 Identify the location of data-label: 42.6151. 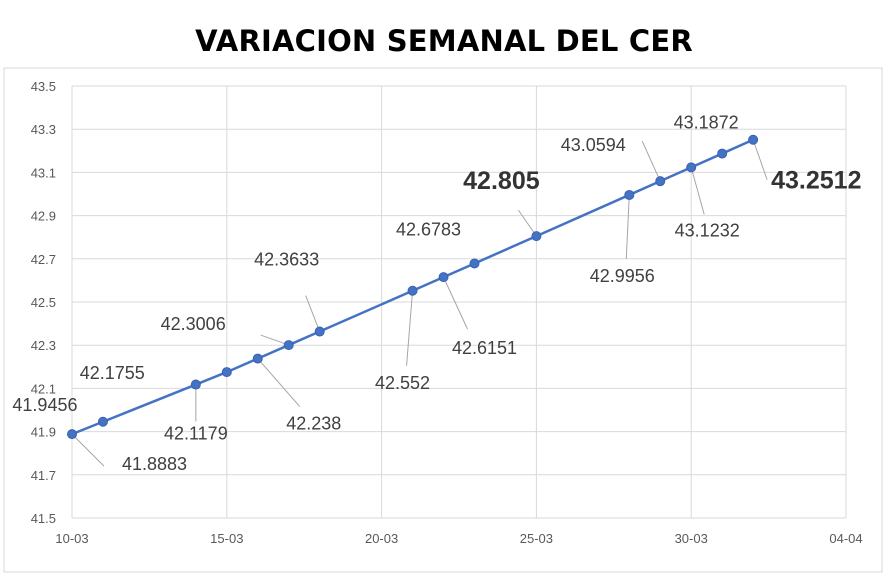
(484, 348).